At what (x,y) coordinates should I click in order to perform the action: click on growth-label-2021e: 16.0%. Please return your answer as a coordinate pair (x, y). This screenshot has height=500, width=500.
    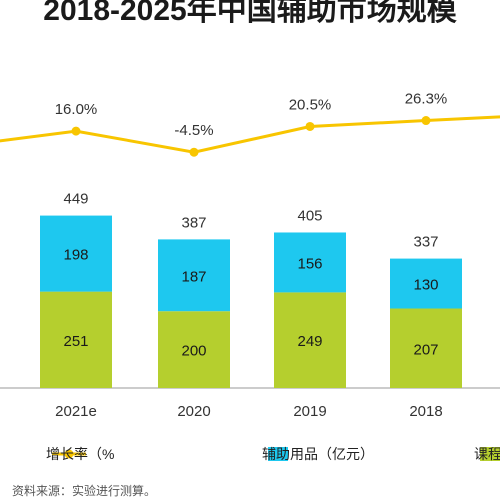
    Looking at the image, I should click on (76, 109).